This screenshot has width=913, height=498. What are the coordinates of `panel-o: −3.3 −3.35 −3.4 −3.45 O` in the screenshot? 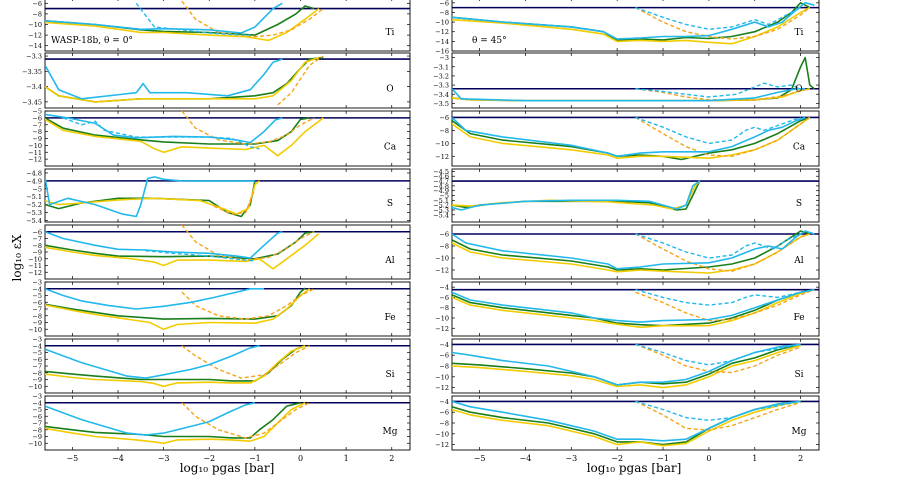 It's located at (216, 80).